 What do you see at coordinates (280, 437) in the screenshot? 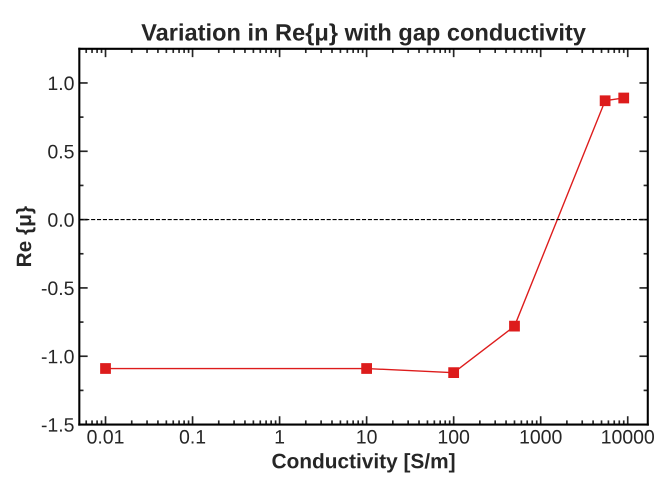
I see `x-tick-label: 1` at bounding box center [280, 437].